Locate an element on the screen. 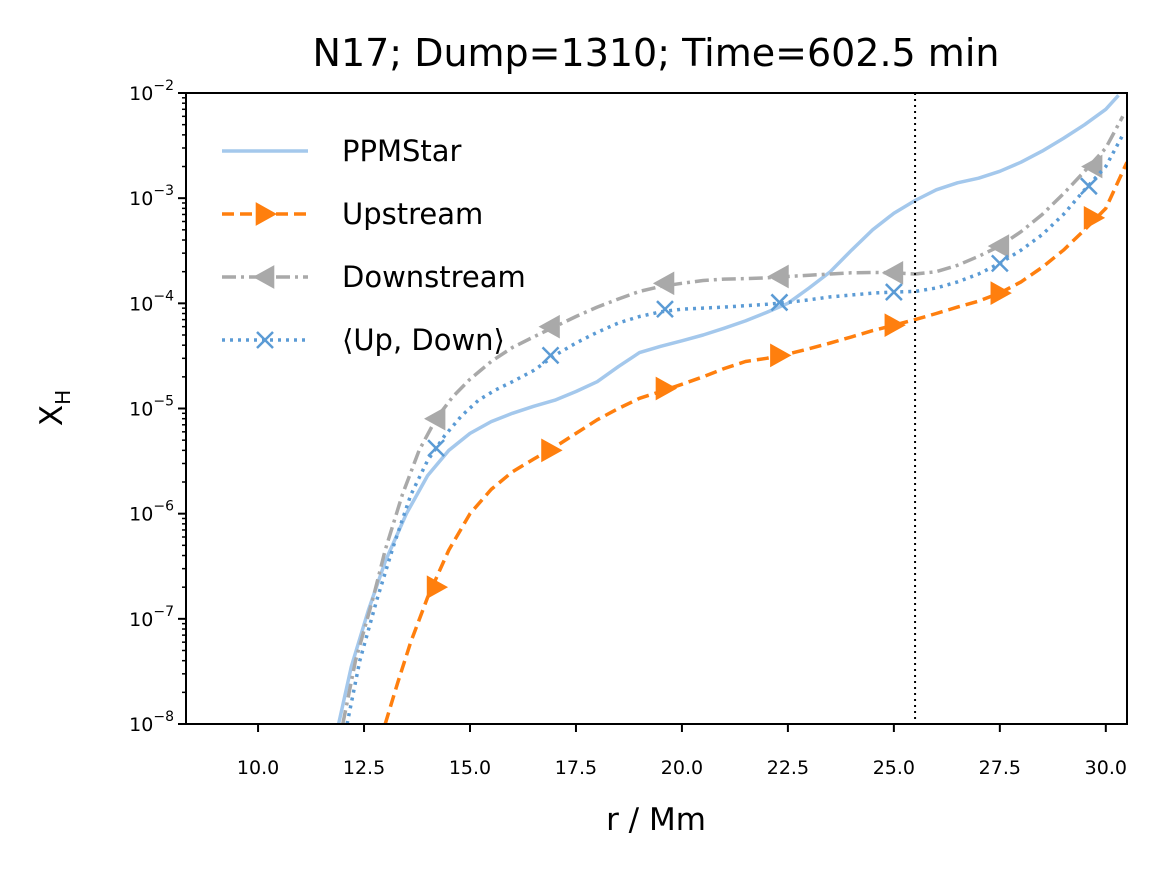 This screenshot has width=1169, height=870. y-tick-label: 10⁻⁶ is located at coordinates (151, 512).